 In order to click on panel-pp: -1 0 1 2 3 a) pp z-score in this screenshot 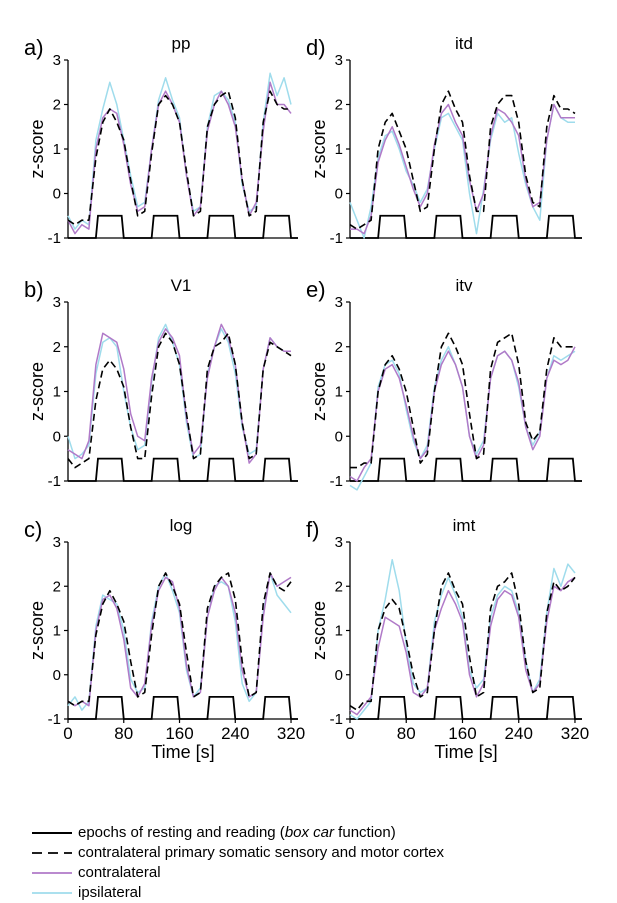, I will do `click(161, 140)`.